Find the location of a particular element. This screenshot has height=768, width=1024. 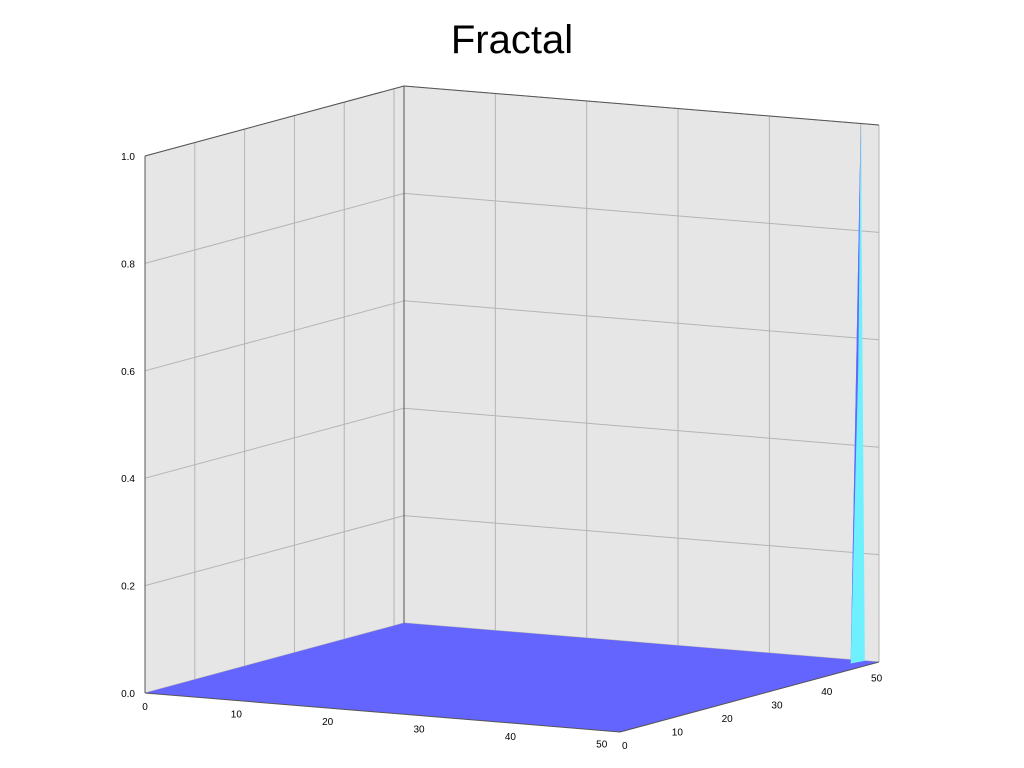

x-tick-label: 50 is located at coordinates (602, 745).